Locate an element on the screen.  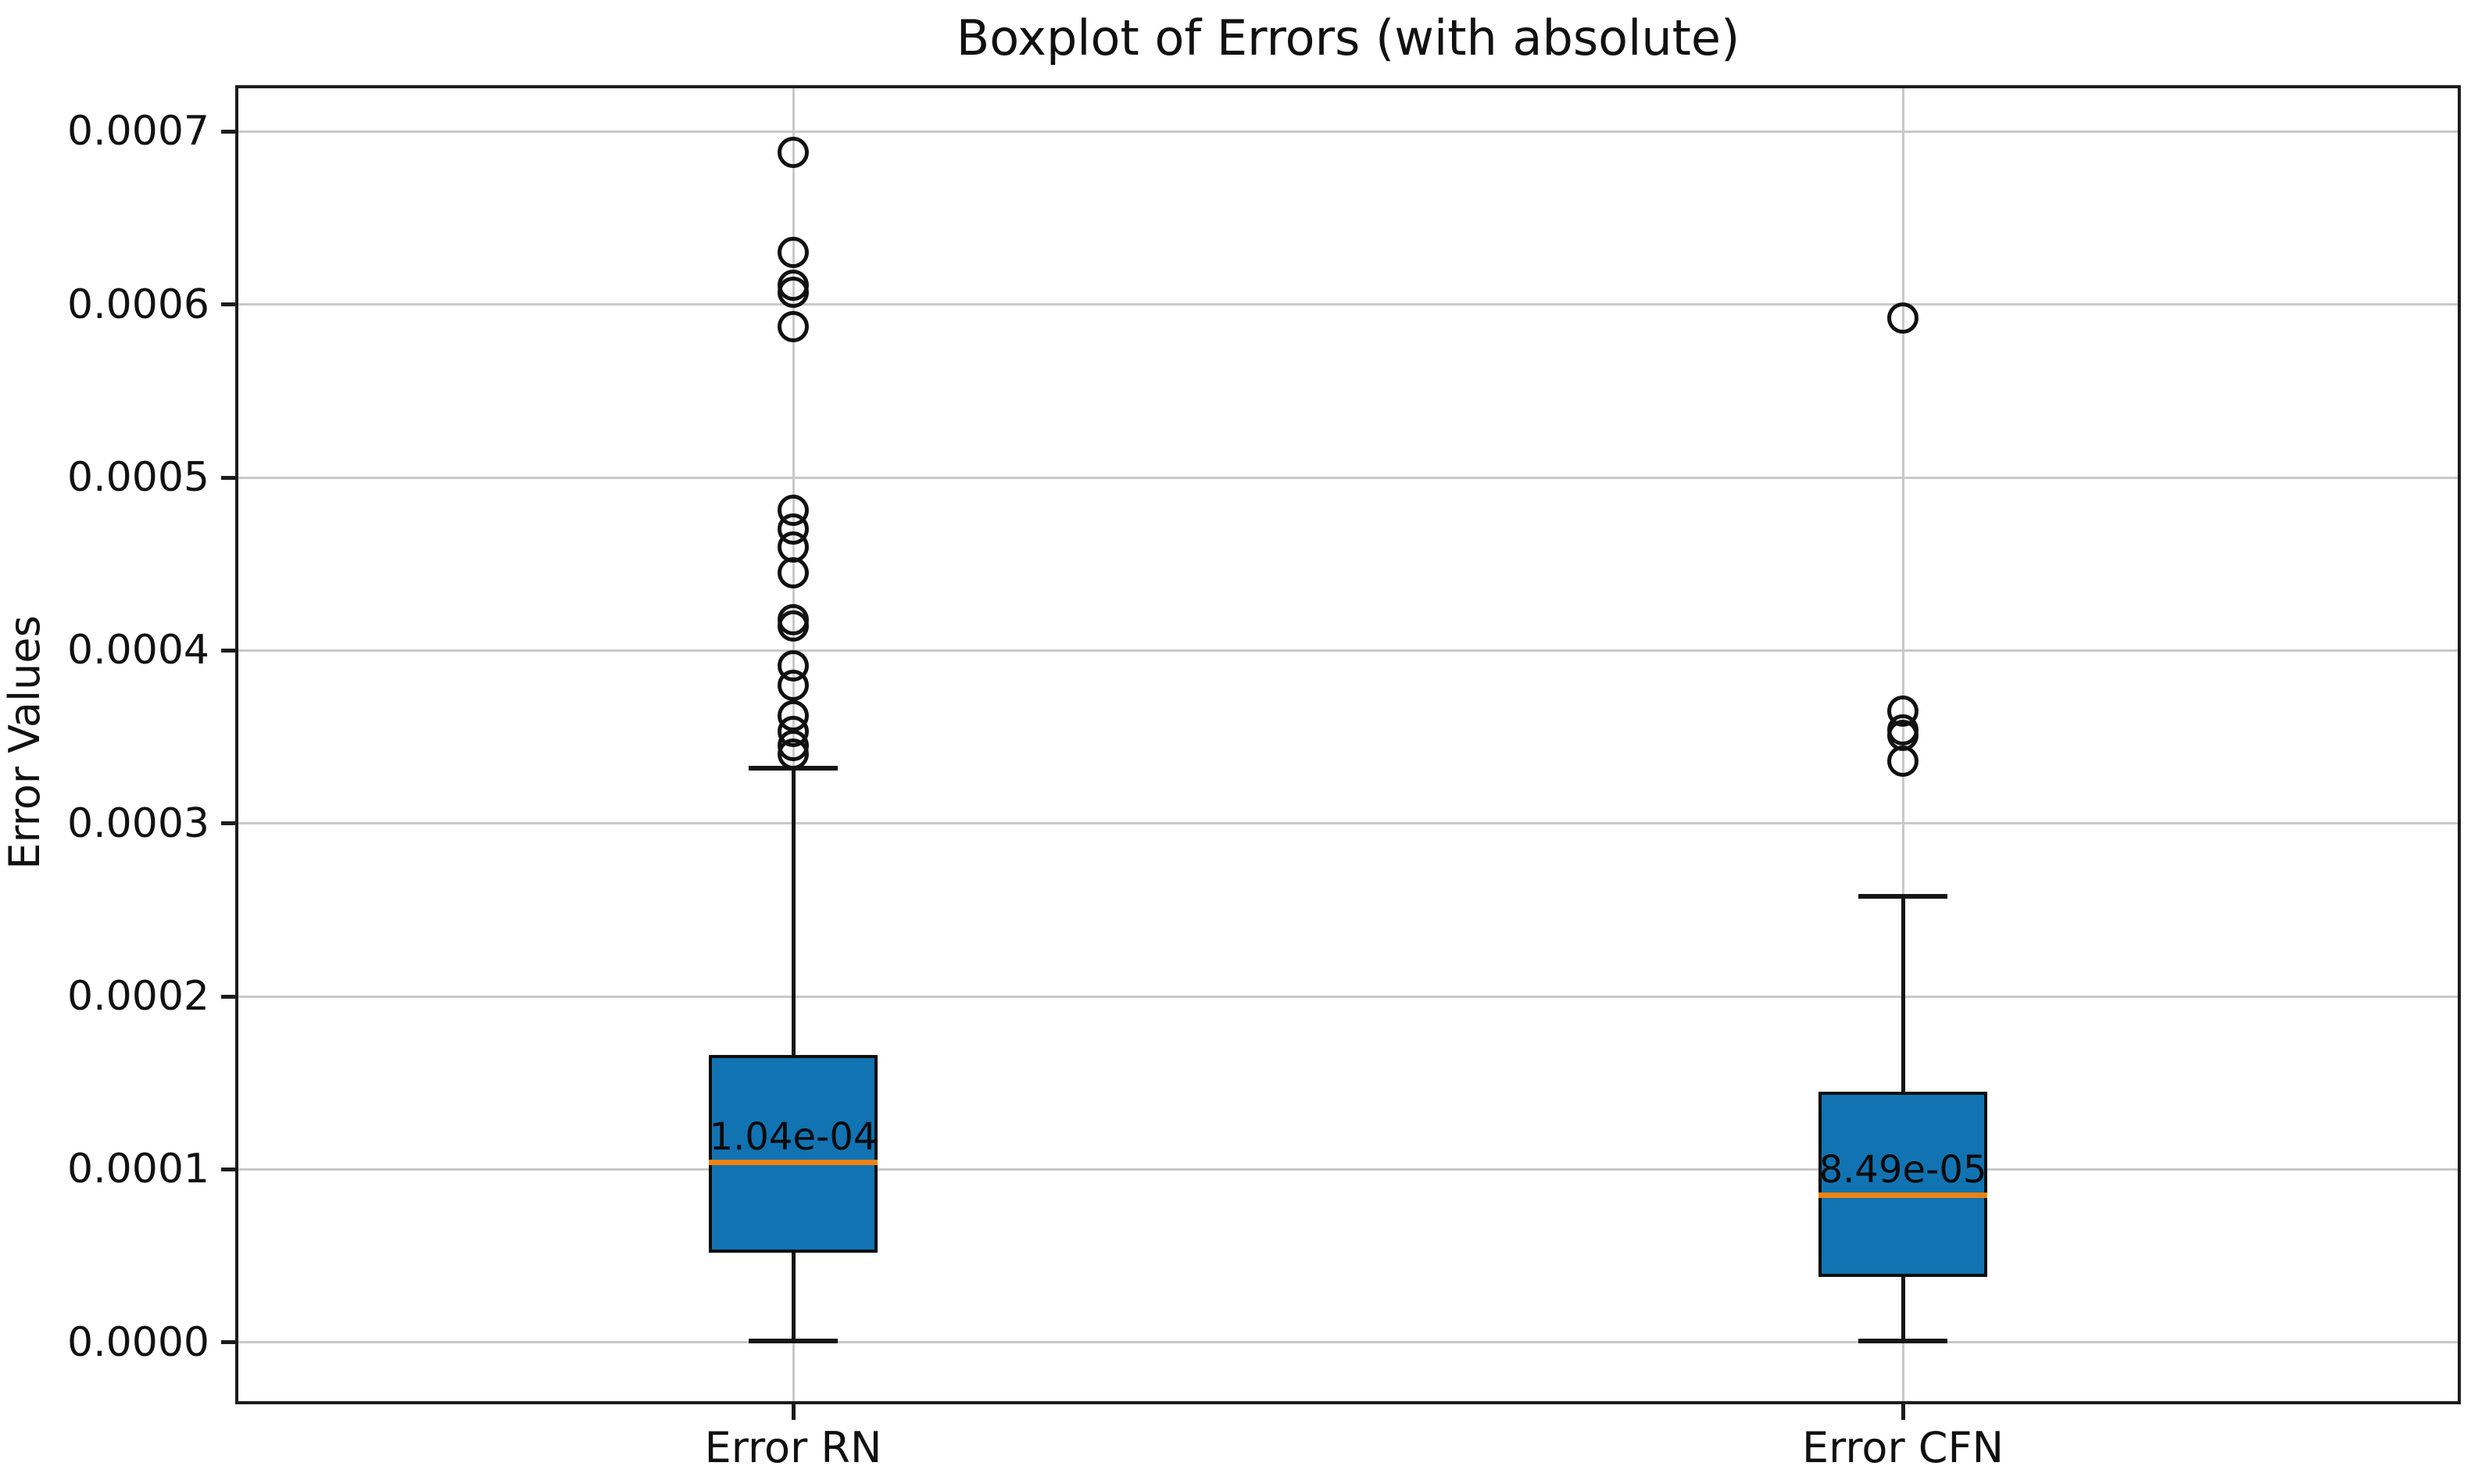
y-tick-label: 0.0002 is located at coordinates (138, 997).